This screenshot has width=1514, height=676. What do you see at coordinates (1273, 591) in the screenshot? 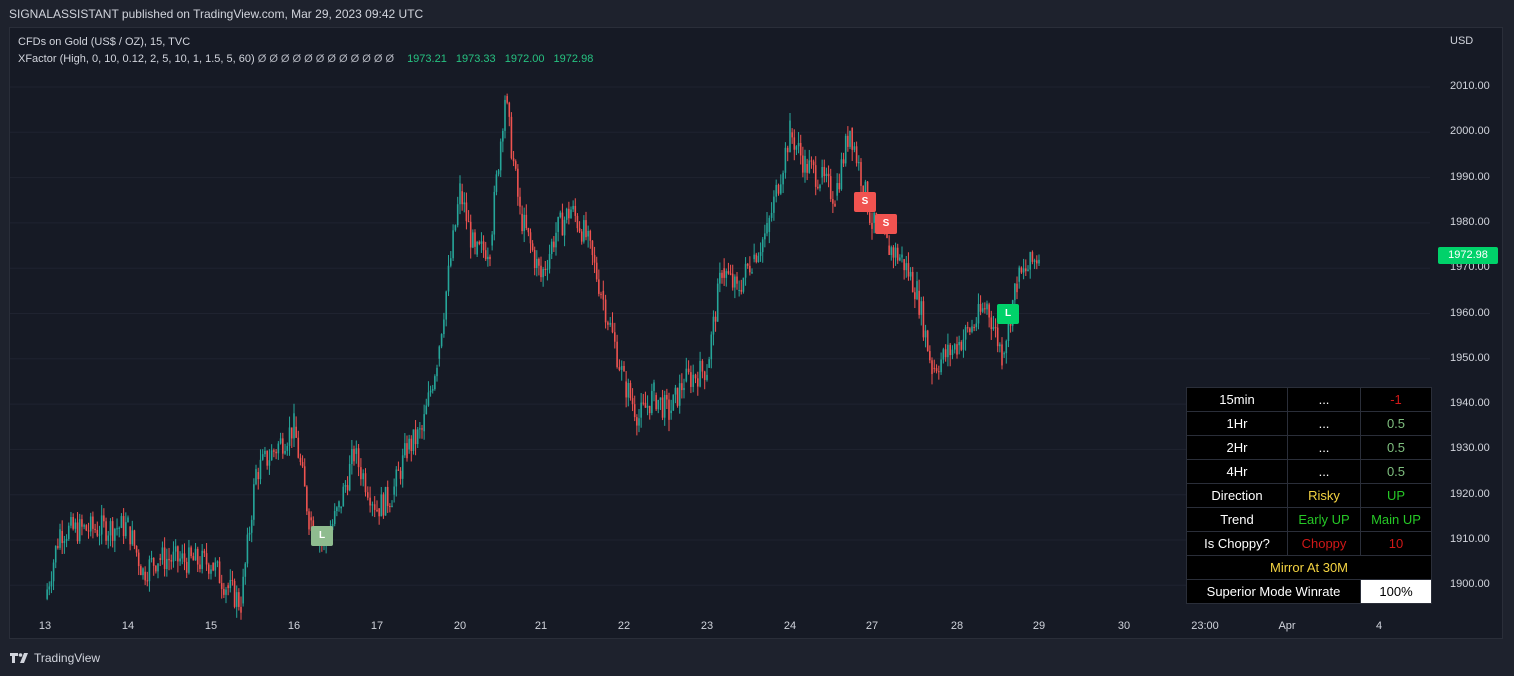
I see `winrate-label: Superior Mode Winrate` at bounding box center [1273, 591].